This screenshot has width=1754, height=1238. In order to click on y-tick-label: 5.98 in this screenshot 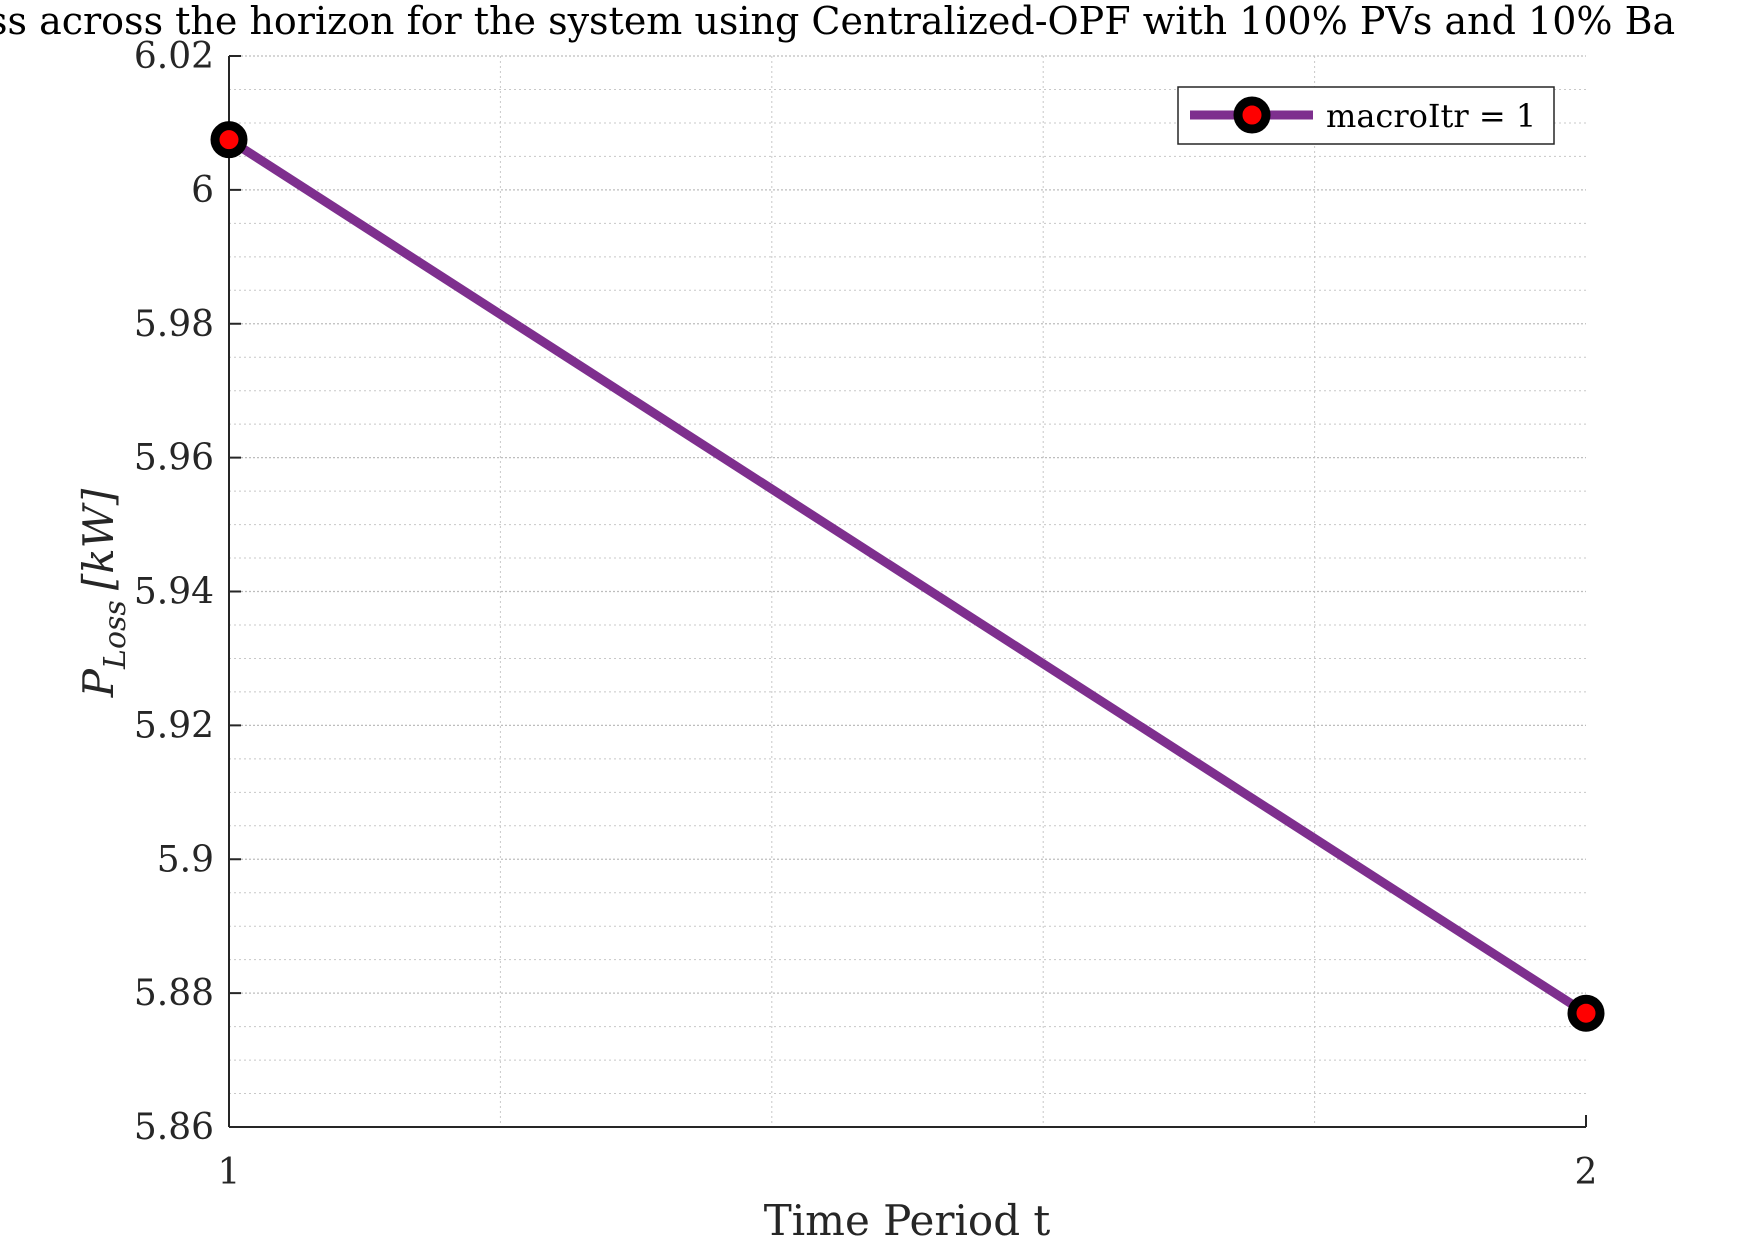, I will do `click(174, 324)`.